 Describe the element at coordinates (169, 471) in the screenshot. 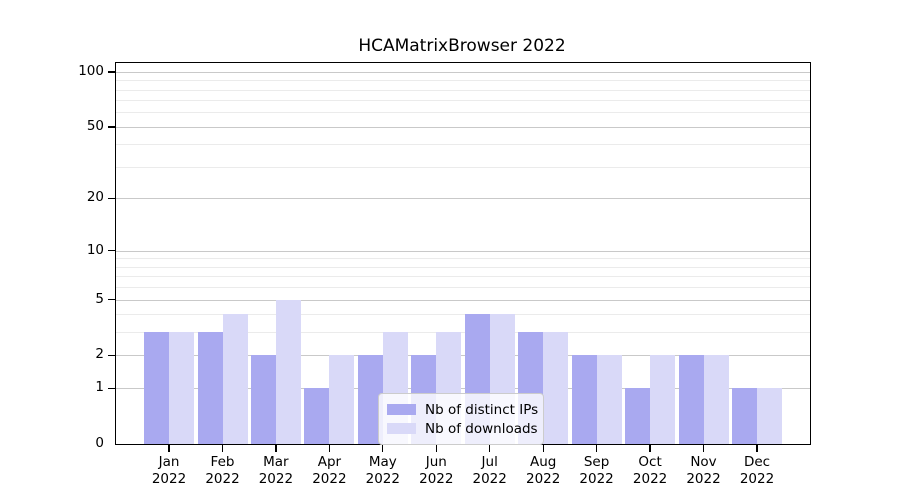

I see `x-axis-label-jan: Jan 2022` at that location.